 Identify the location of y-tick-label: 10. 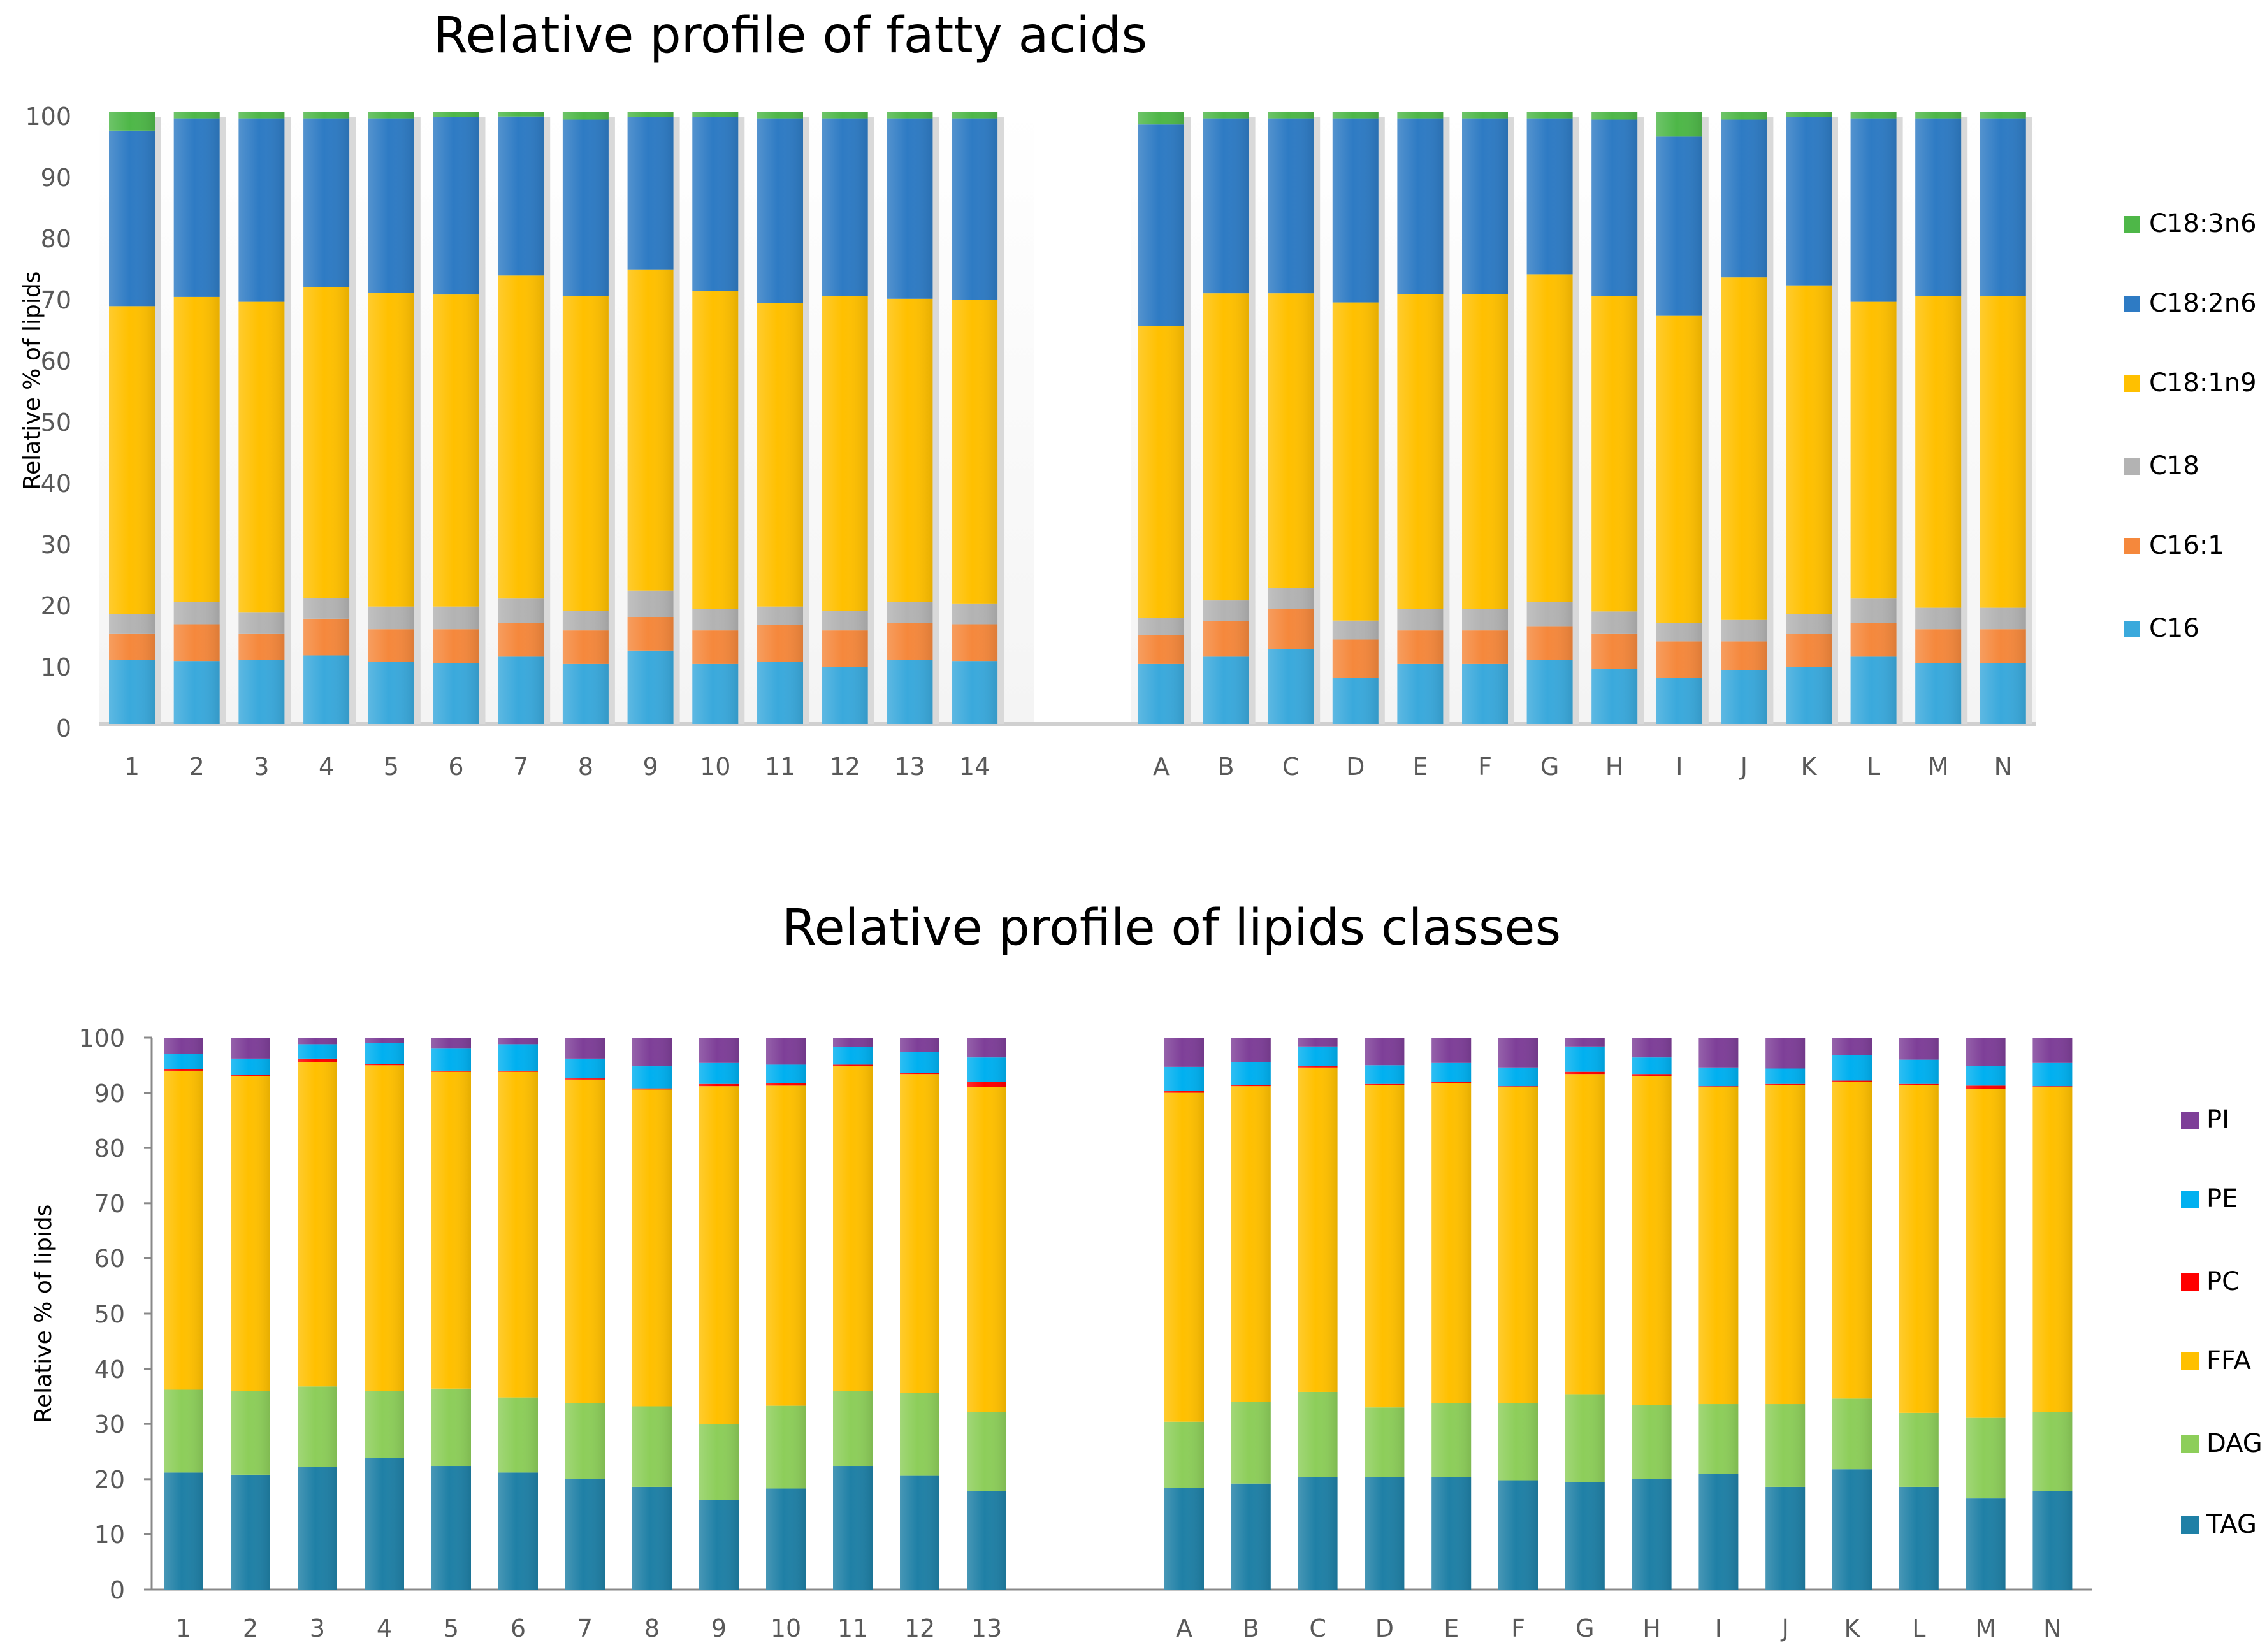
(56, 667).